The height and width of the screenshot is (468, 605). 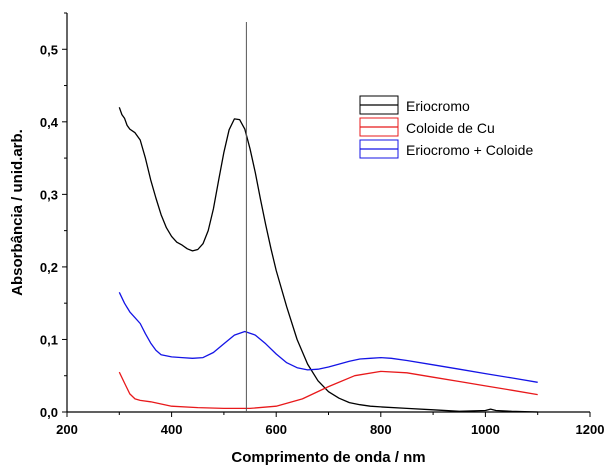 What do you see at coordinates (172, 429) in the screenshot?
I see `x-tick-label: 400` at bounding box center [172, 429].